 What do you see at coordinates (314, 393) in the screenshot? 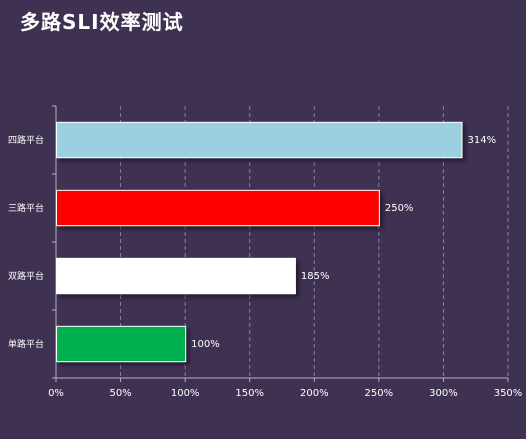
I see `x-tick-label: 200%` at bounding box center [314, 393].